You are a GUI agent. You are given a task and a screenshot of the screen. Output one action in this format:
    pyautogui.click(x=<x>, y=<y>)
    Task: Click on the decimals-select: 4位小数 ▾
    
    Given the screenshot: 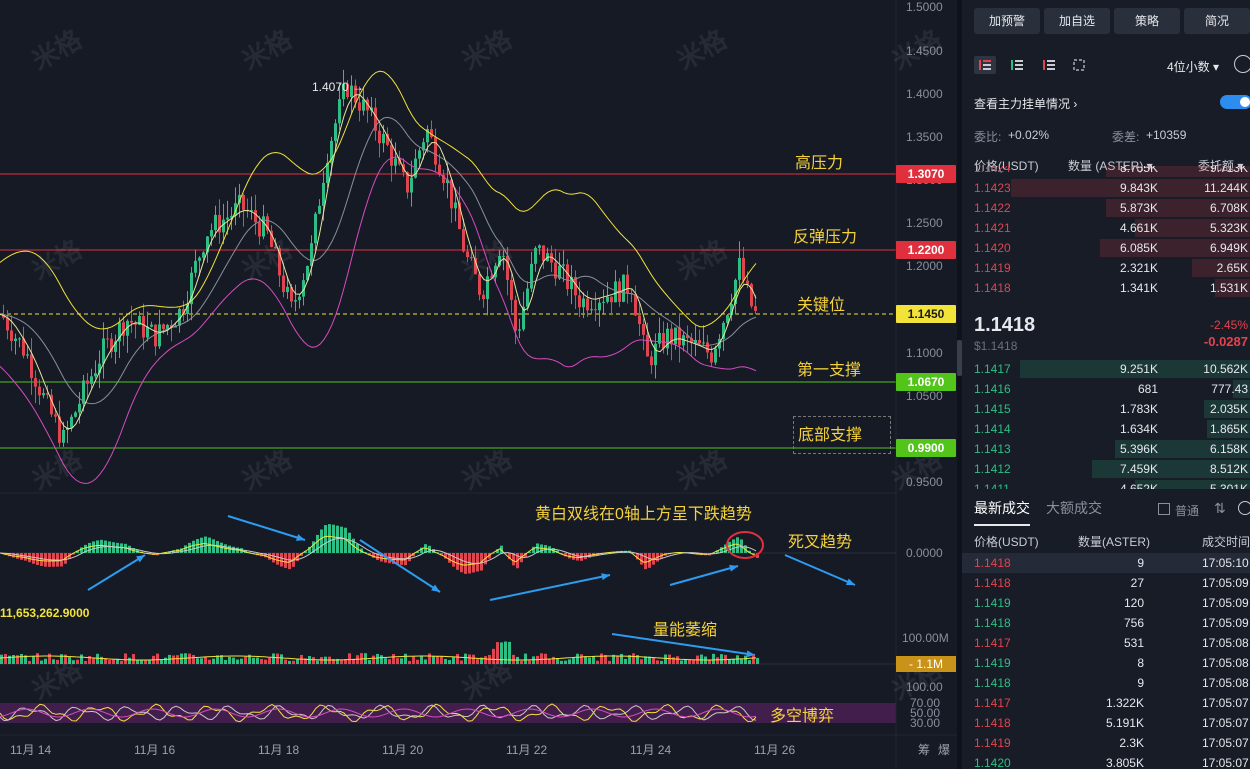 What is the action you would take?
    pyautogui.click(x=1193, y=66)
    